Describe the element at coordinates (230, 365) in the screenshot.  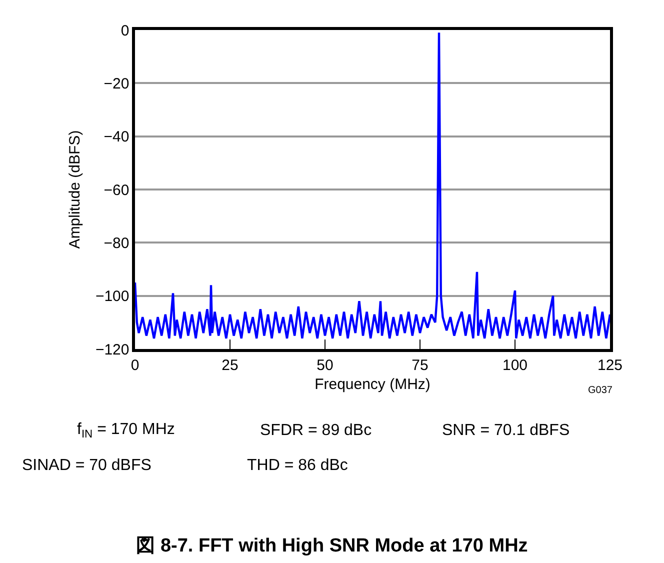
I see `x-tick-label: 25` at that location.